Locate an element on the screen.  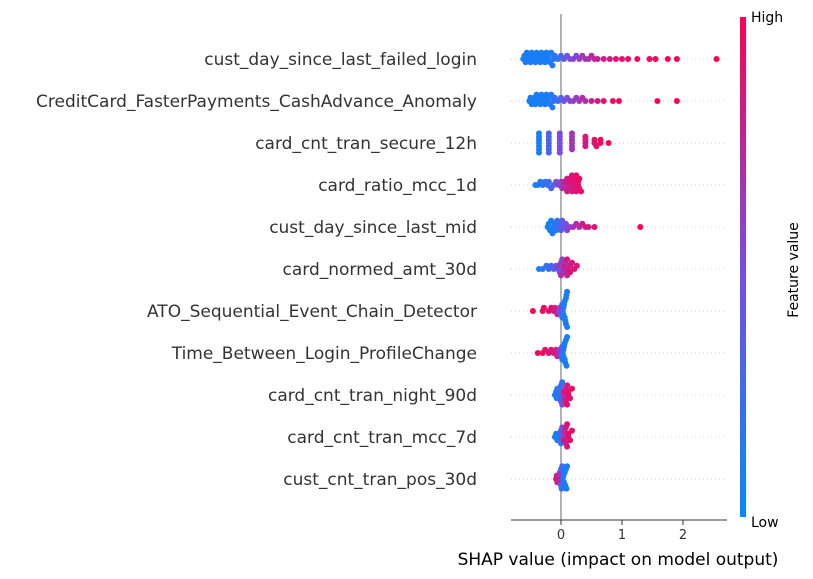
x-axis-title: SHAP value (impact on model output) is located at coordinates (618, 560).